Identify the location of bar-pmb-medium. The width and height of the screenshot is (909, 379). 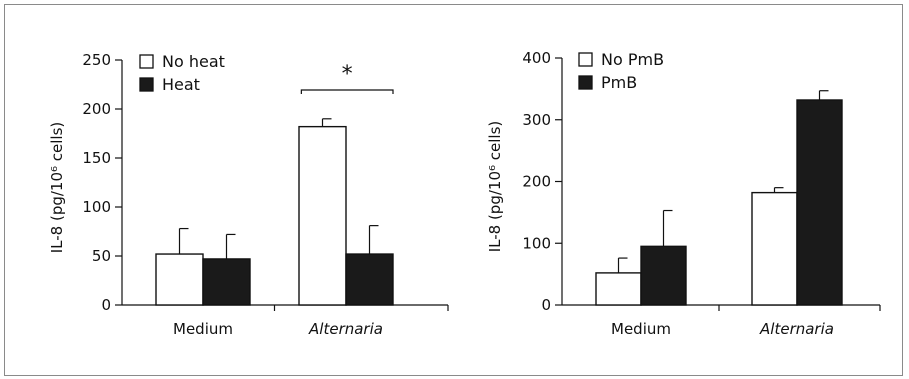
(663, 275).